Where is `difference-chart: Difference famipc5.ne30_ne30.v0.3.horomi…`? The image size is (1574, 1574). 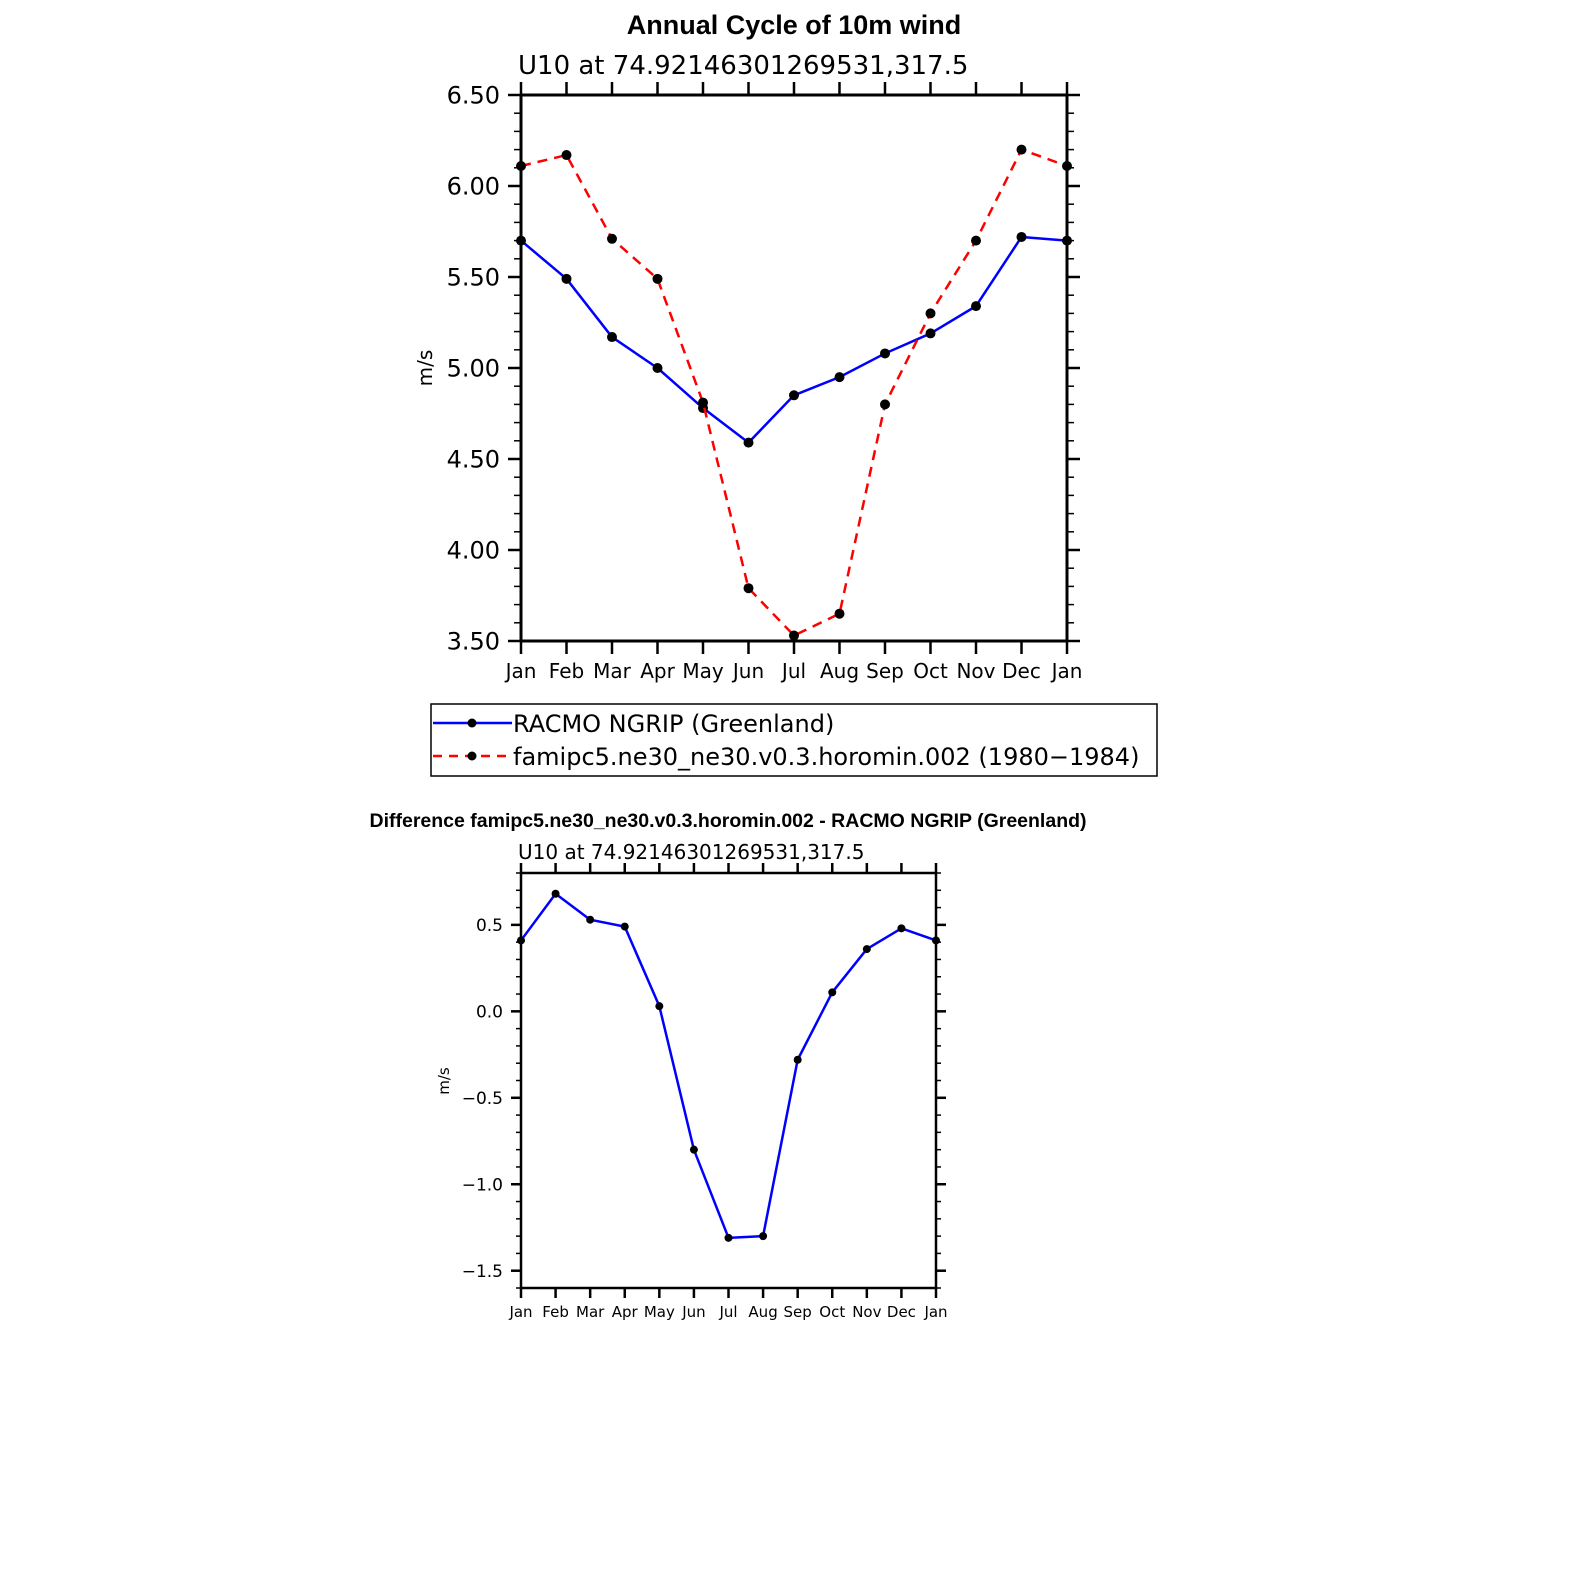 difference-chart: Difference famipc5.ne30_ne30.v0.3.horomi… is located at coordinates (727, 1065).